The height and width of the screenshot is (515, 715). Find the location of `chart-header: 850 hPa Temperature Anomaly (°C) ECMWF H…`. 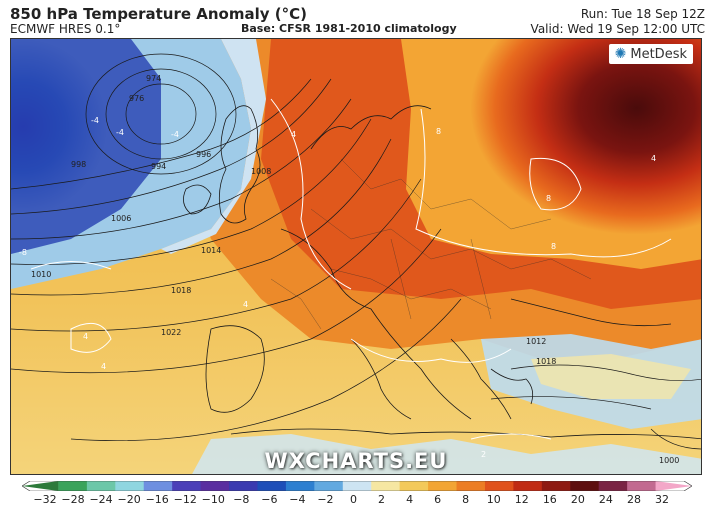

chart-header: 850 hPa Temperature Anomaly (°C) ECMWF H… is located at coordinates (357, 20).